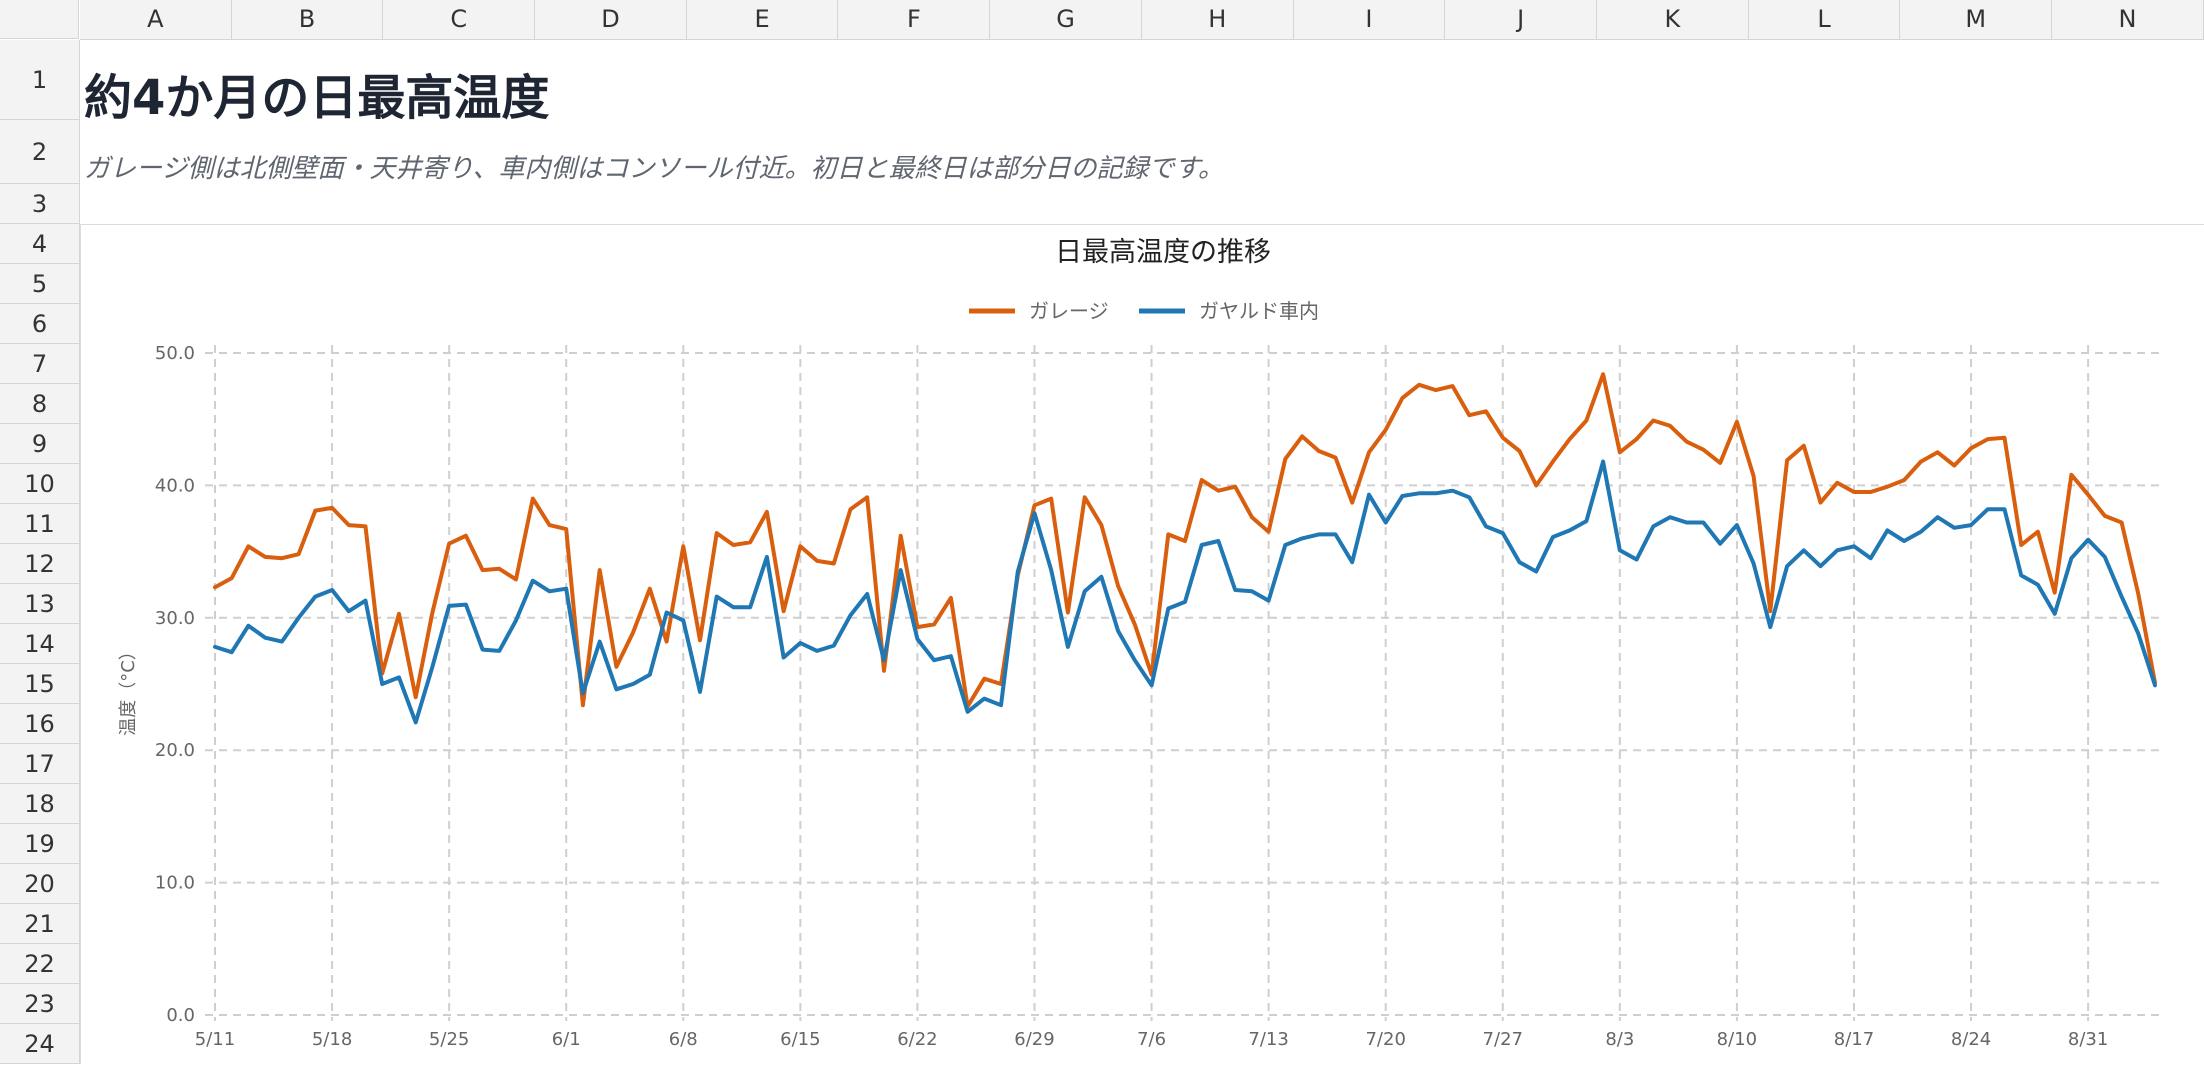 The width and height of the screenshot is (2204, 1065). Describe the element at coordinates (1259, 311) in the screenshot. I see `legend-label-1: ガヤルド車内` at that location.